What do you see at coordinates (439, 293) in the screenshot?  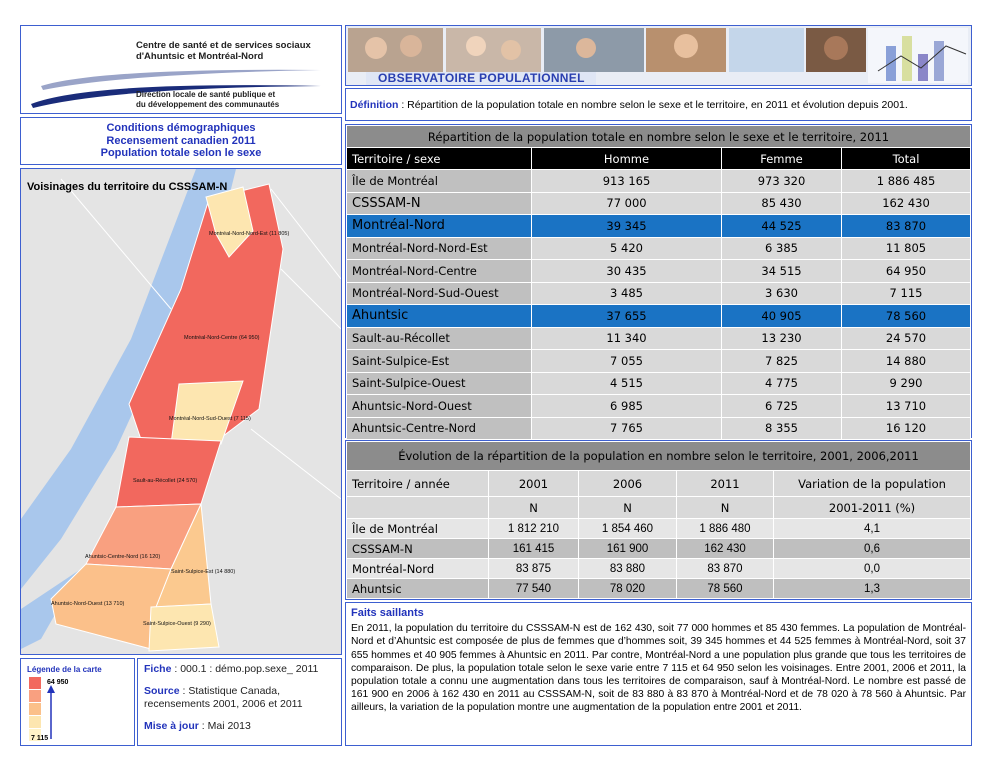 I see `row-label: Montréal-Nord-Sud-Ouest` at bounding box center [439, 293].